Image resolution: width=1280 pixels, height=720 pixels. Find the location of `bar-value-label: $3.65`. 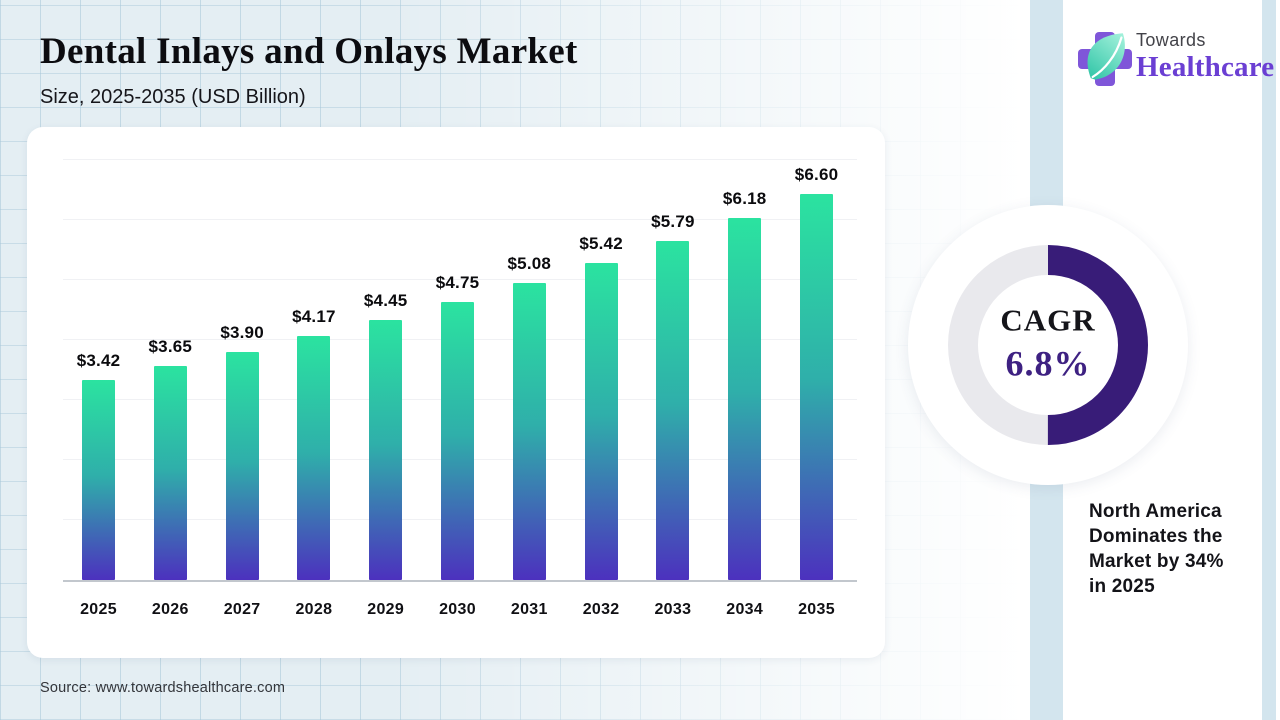

bar-value-label: $3.65 is located at coordinates (170, 346).